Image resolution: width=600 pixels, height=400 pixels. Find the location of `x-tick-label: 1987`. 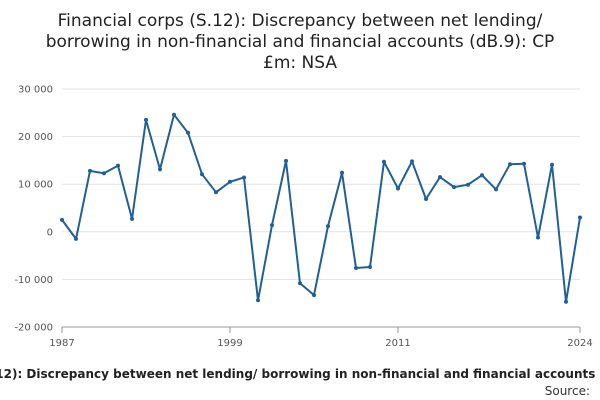

x-tick-label: 1987 is located at coordinates (61, 343).